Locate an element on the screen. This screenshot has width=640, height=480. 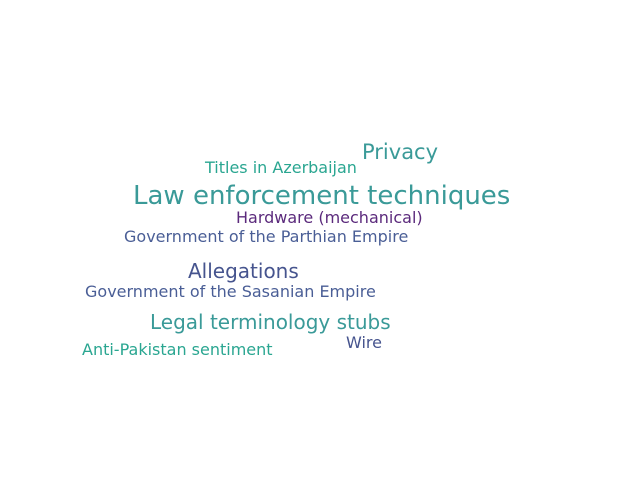
word-titles-in-azerbaijan: Titles in Azerbaijan is located at coordinates (281, 167).